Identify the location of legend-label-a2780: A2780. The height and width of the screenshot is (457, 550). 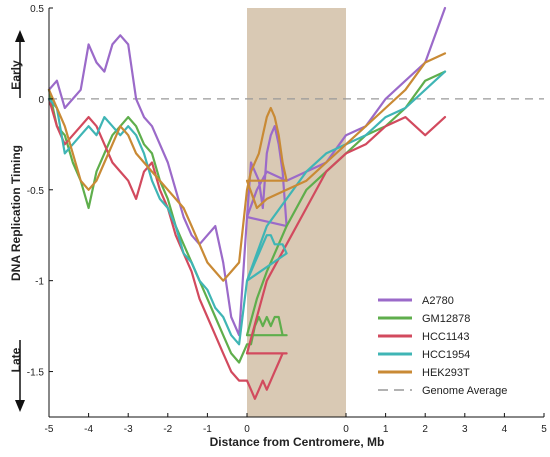
(438, 301).